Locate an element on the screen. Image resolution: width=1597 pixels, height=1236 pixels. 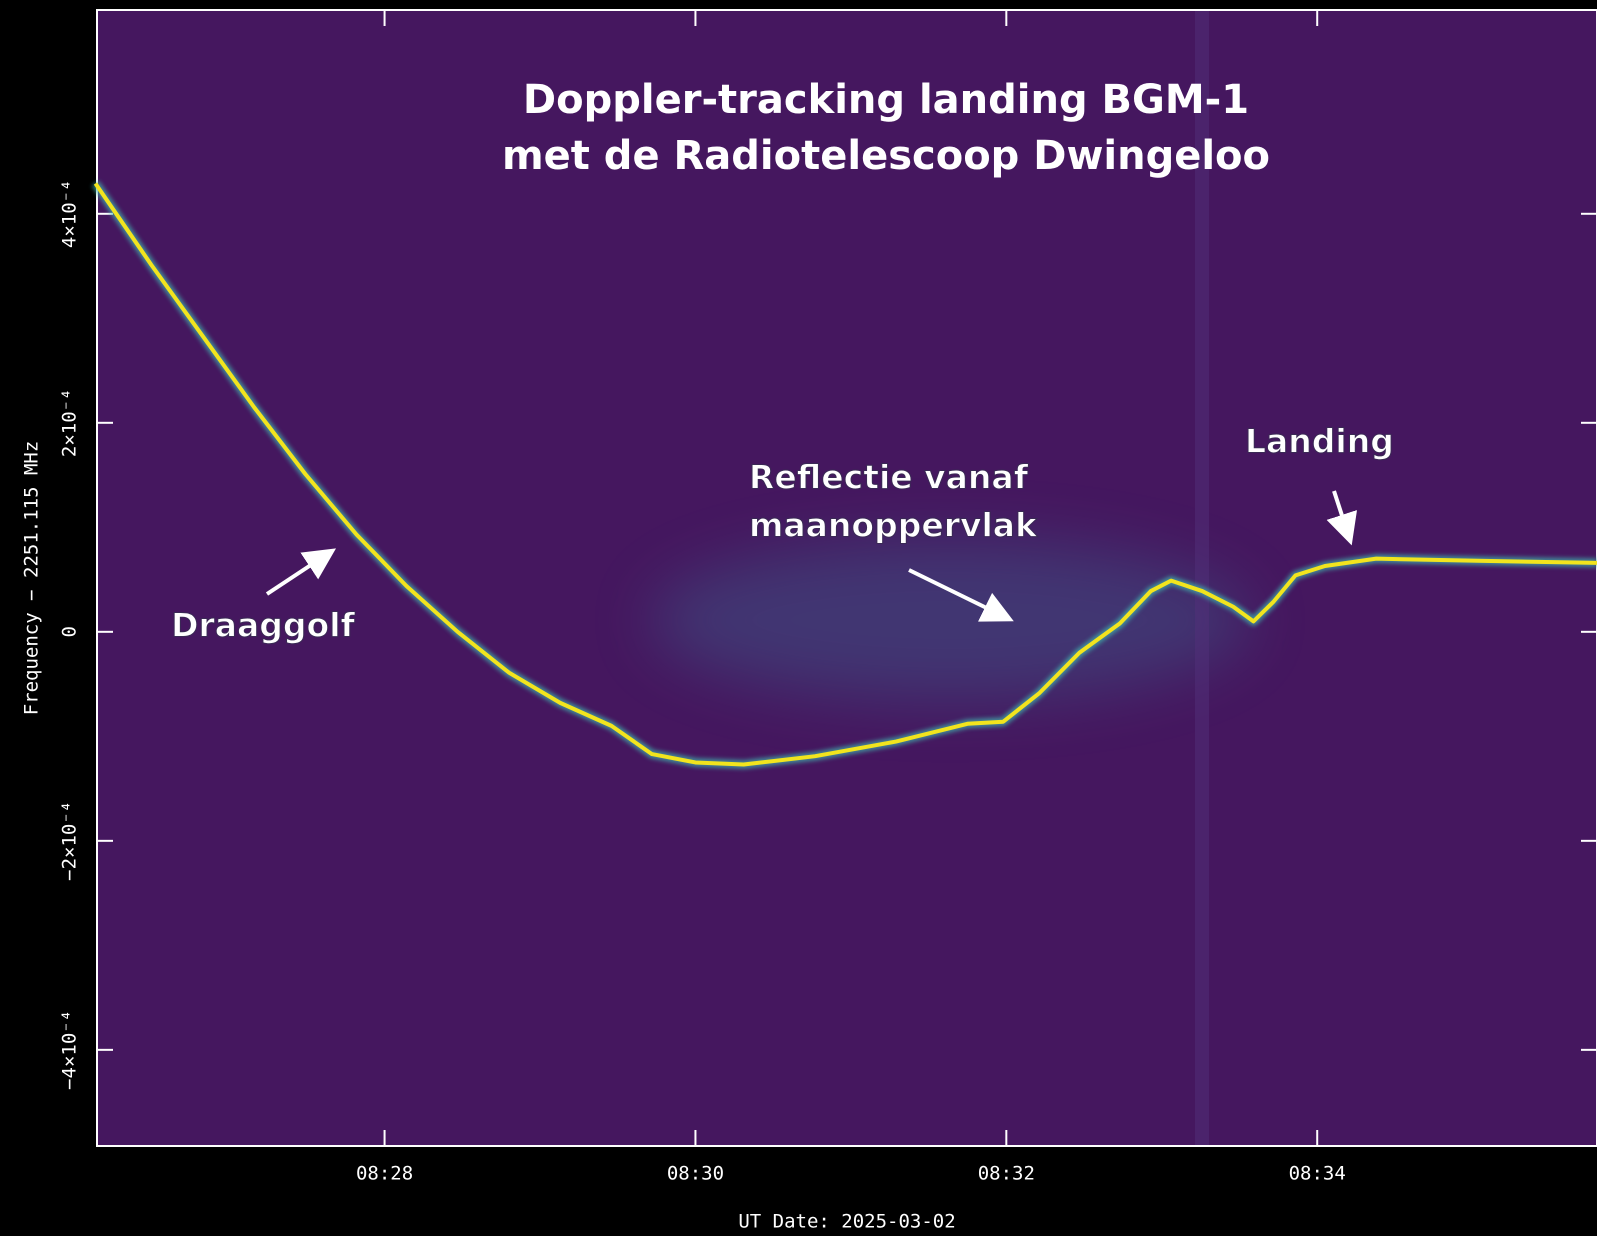
y-tick-label: −4×10⁻⁴ is located at coordinates (70, 1050).